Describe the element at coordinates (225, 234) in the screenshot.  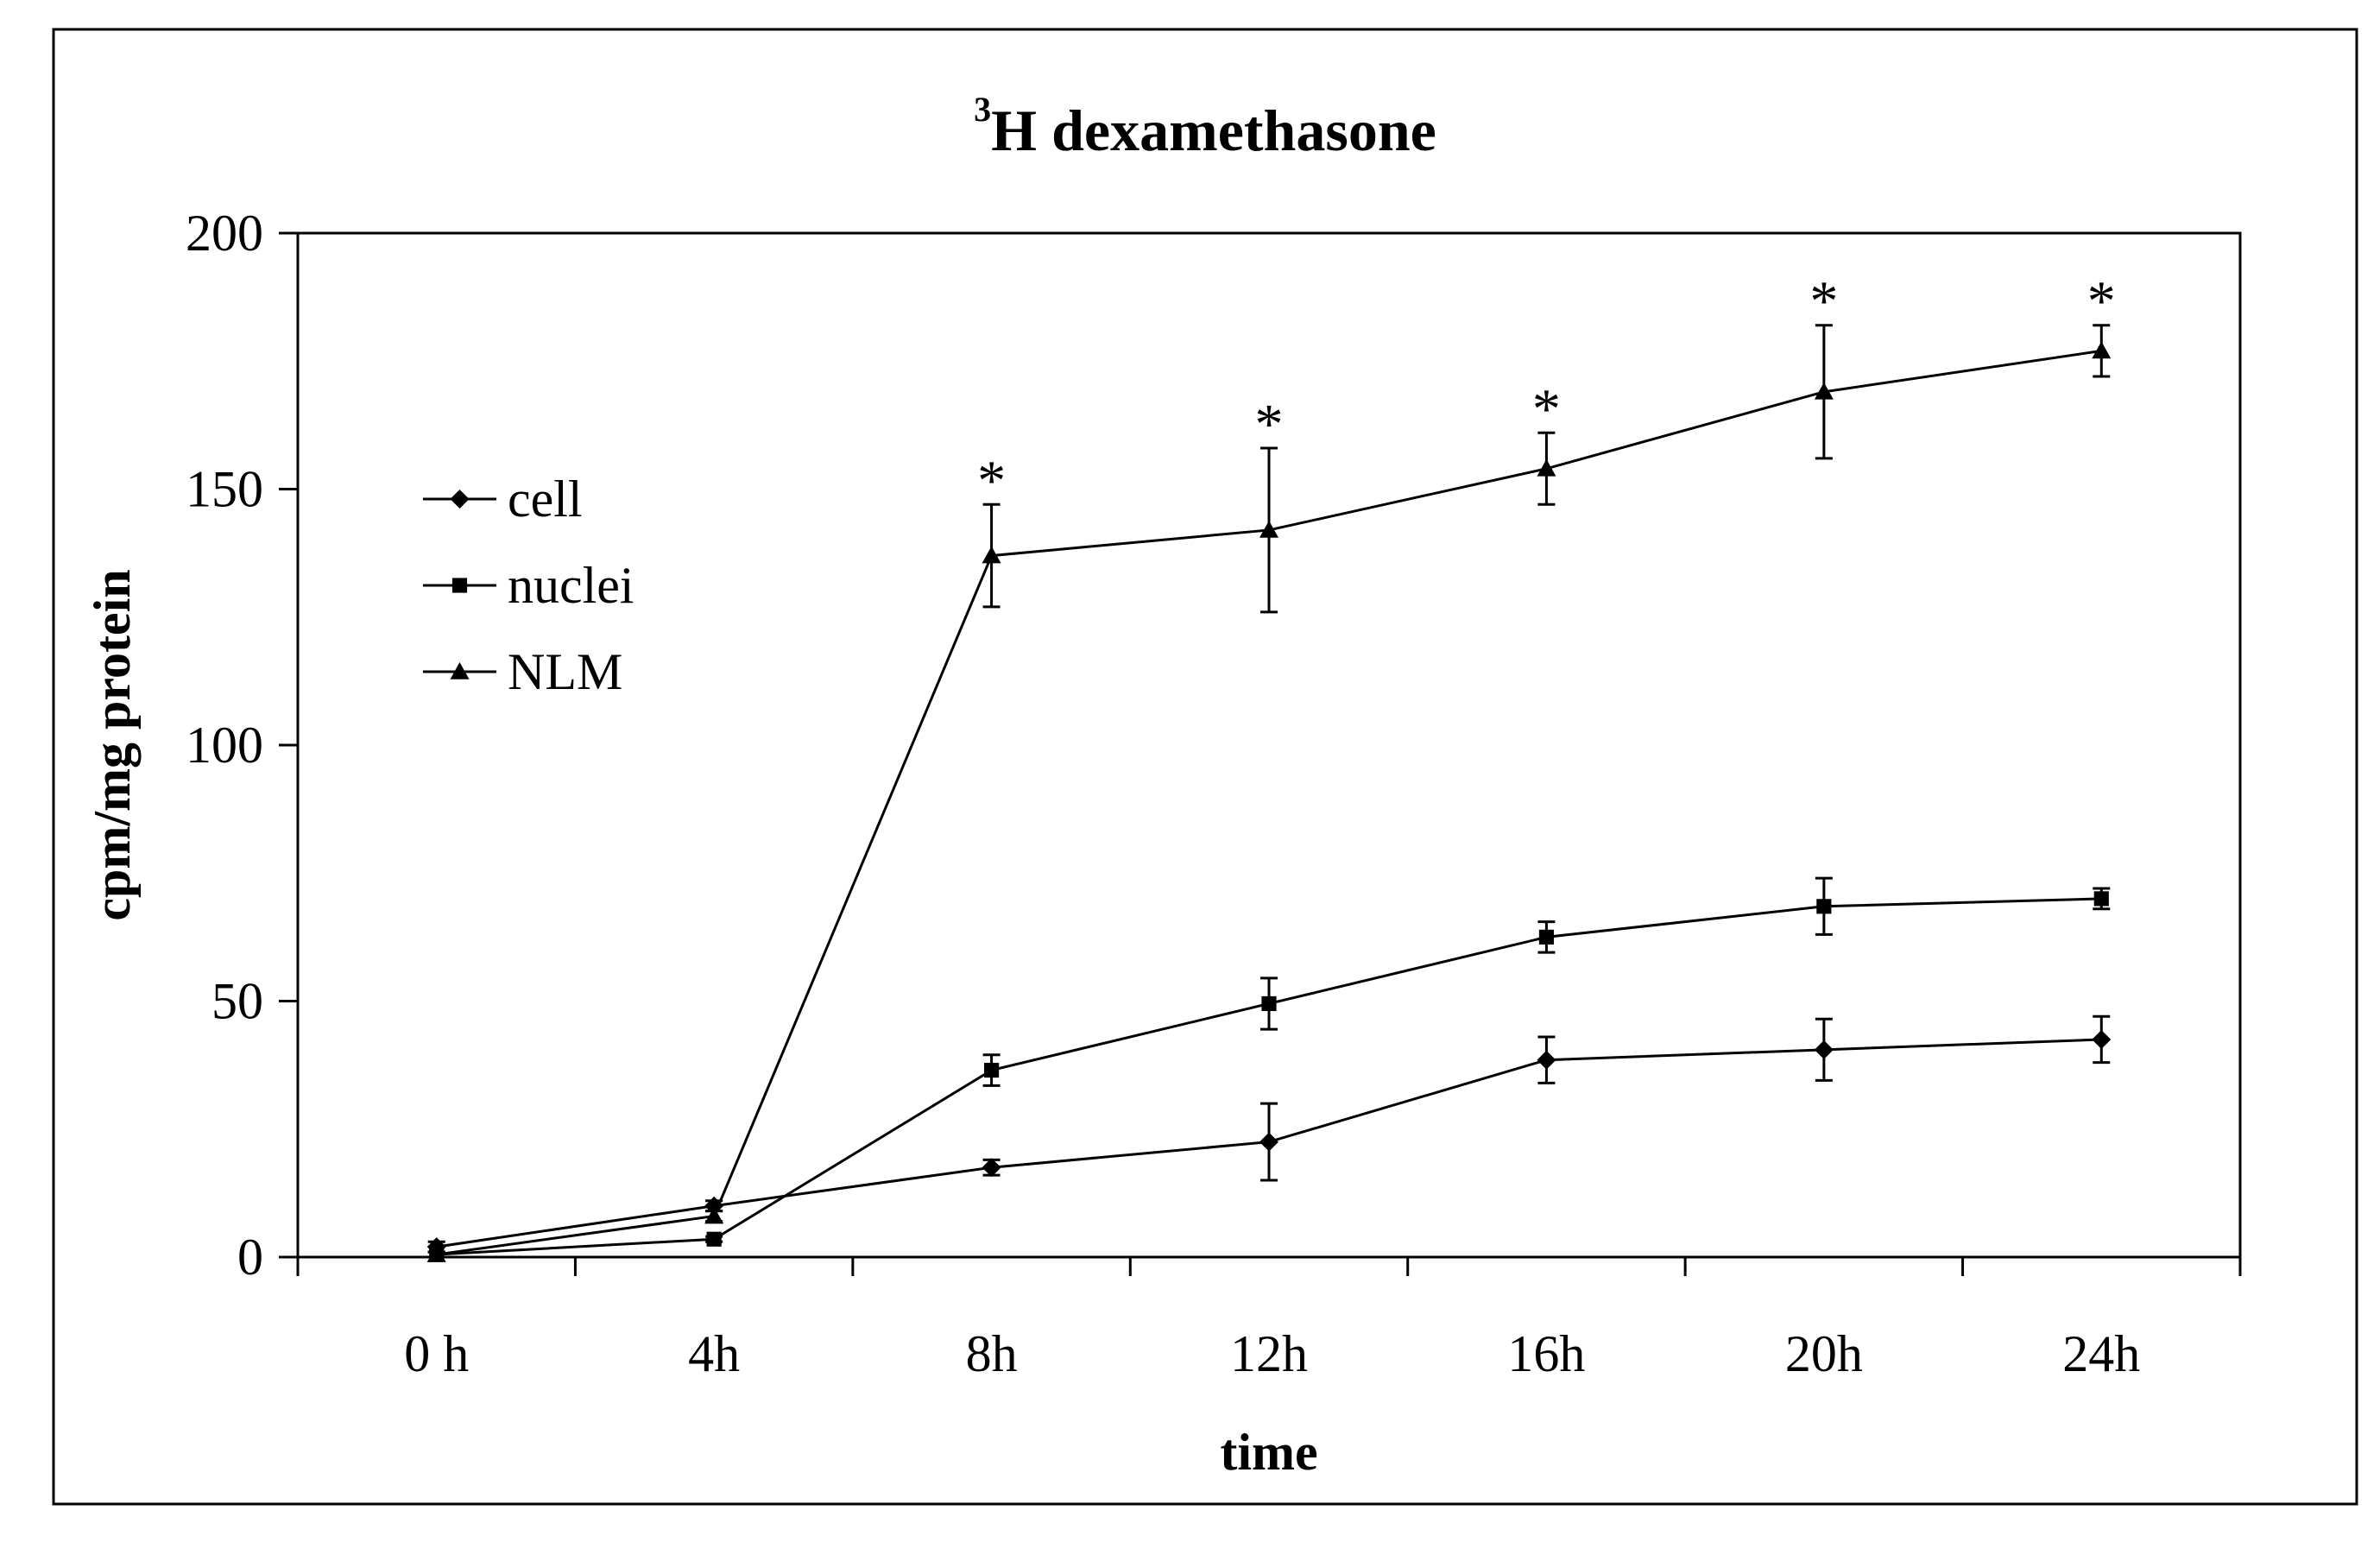
I see `y-tick-label: 200` at that location.